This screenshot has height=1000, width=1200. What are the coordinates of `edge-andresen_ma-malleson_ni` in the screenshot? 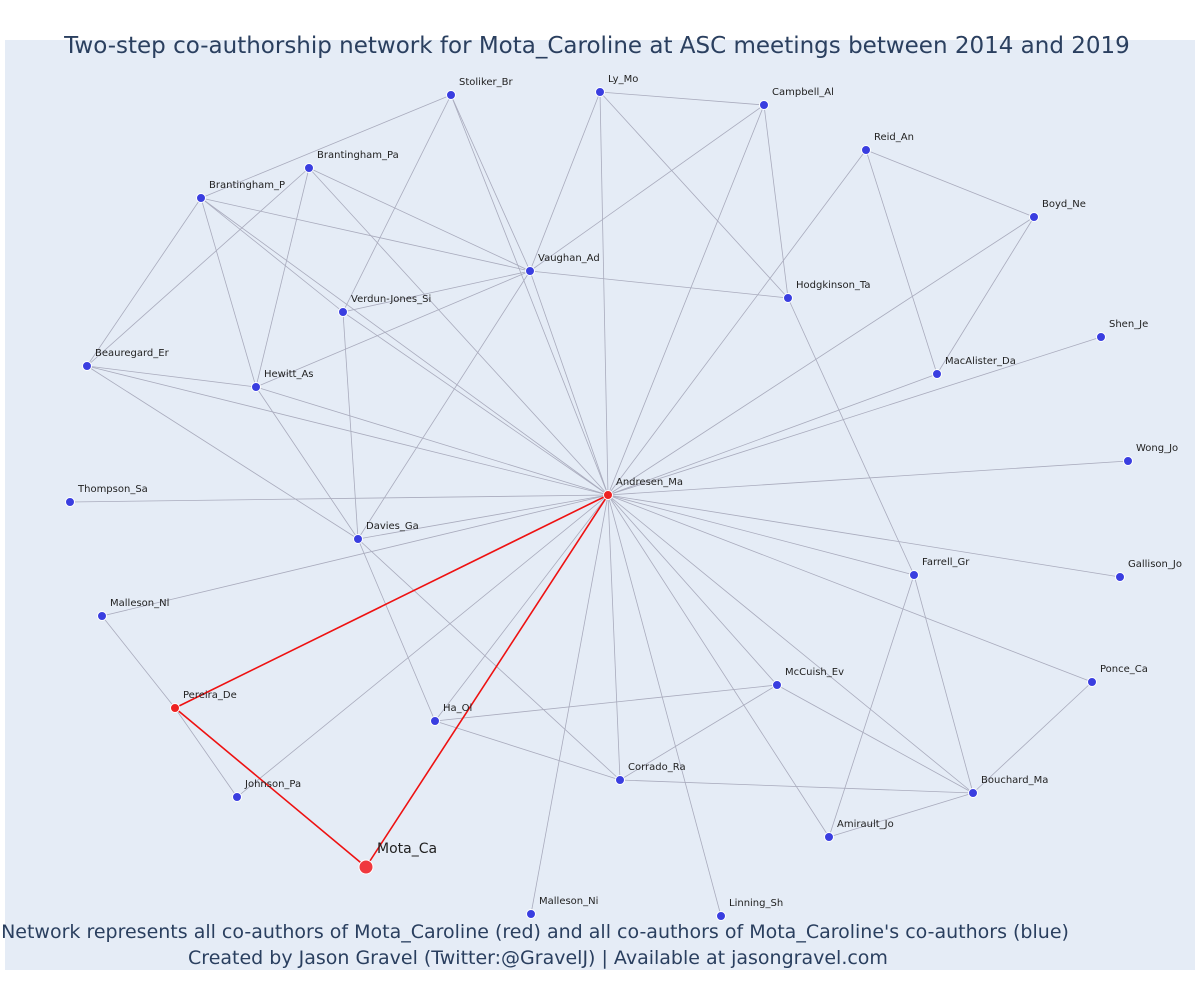 It's located at (569, 704).